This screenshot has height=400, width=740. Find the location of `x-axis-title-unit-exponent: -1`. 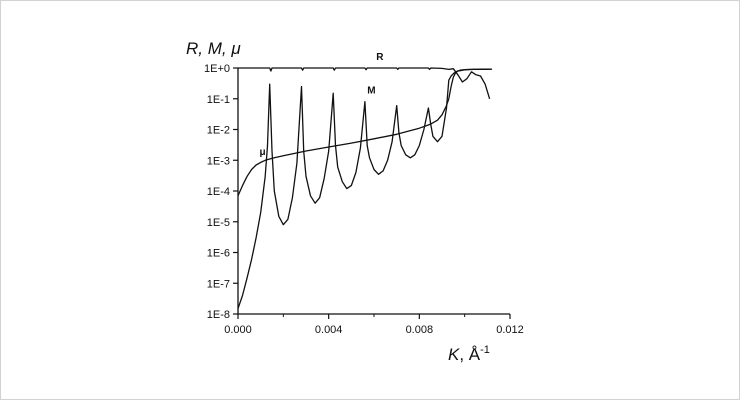

x-axis-title-unit-exponent: -1 is located at coordinates (485, 350).